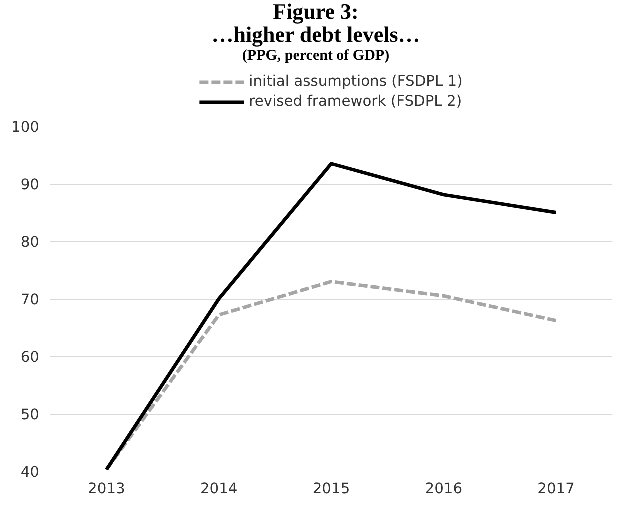  What do you see at coordinates (30, 472) in the screenshot?
I see `y-tick-label: 40` at bounding box center [30, 472].